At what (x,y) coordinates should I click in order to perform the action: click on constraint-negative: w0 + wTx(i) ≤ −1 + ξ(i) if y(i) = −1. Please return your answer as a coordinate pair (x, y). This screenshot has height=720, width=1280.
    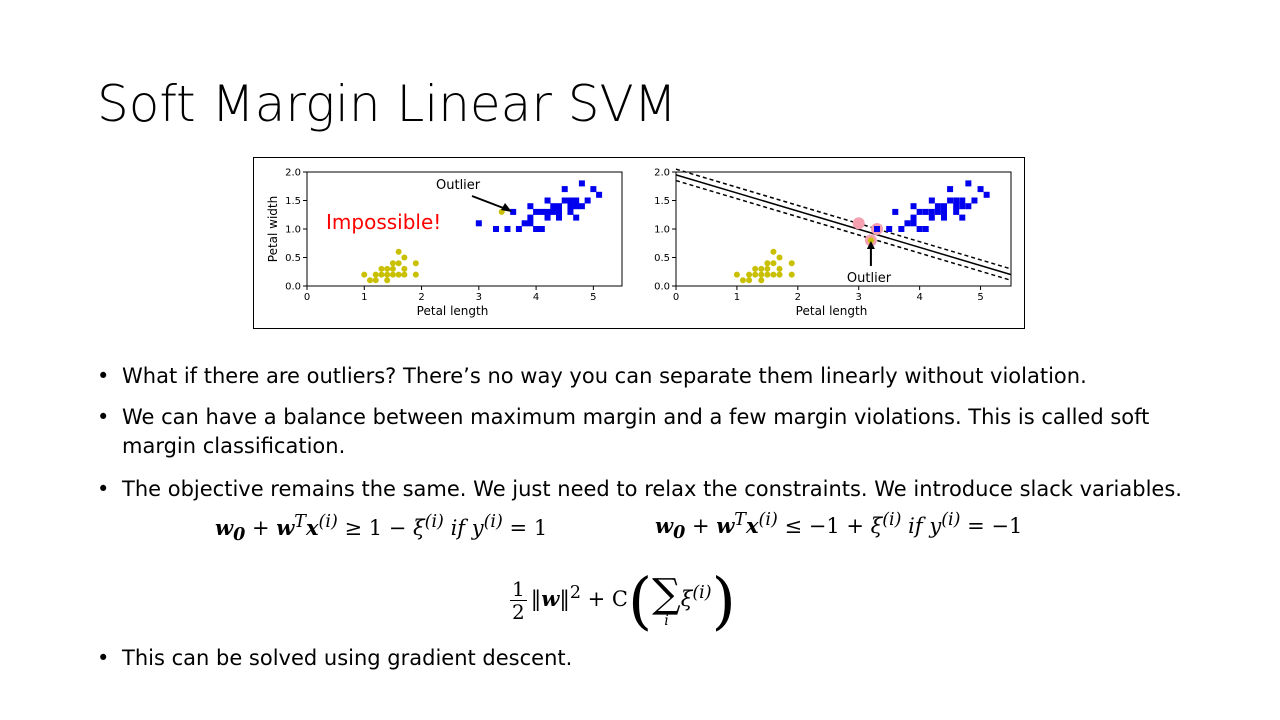
    Looking at the image, I should click on (838, 526).